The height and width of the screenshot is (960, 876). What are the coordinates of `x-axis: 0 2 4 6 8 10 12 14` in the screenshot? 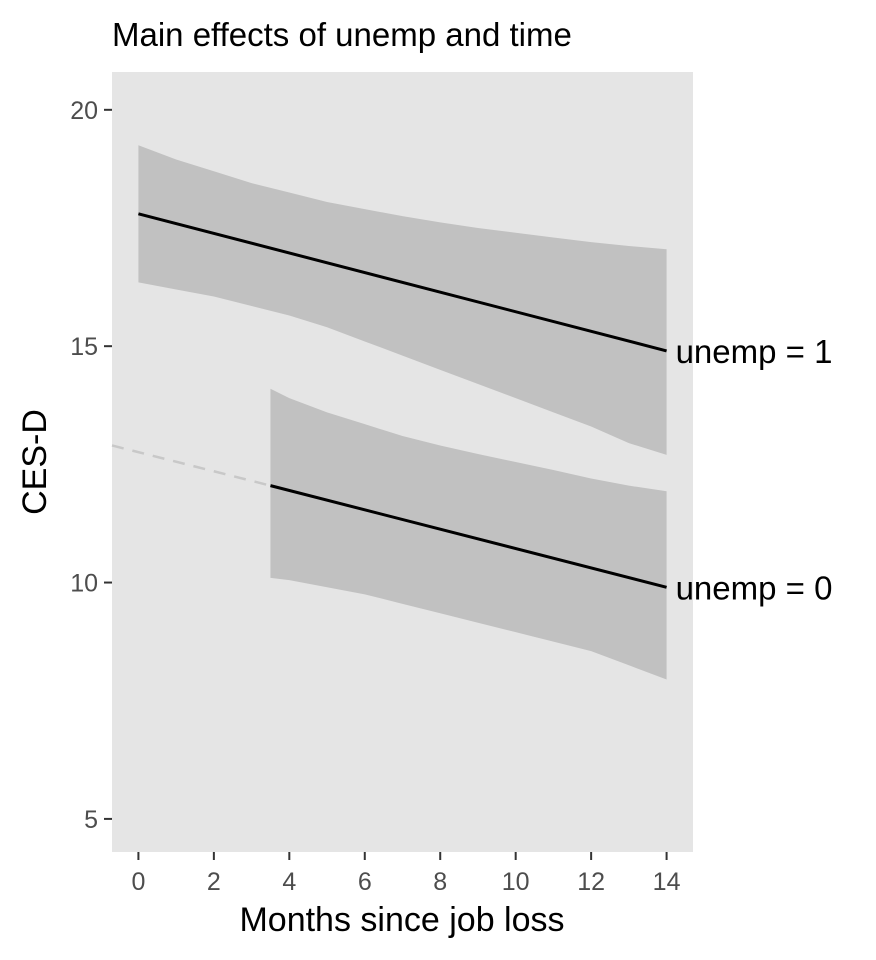 It's located at (406, 874).